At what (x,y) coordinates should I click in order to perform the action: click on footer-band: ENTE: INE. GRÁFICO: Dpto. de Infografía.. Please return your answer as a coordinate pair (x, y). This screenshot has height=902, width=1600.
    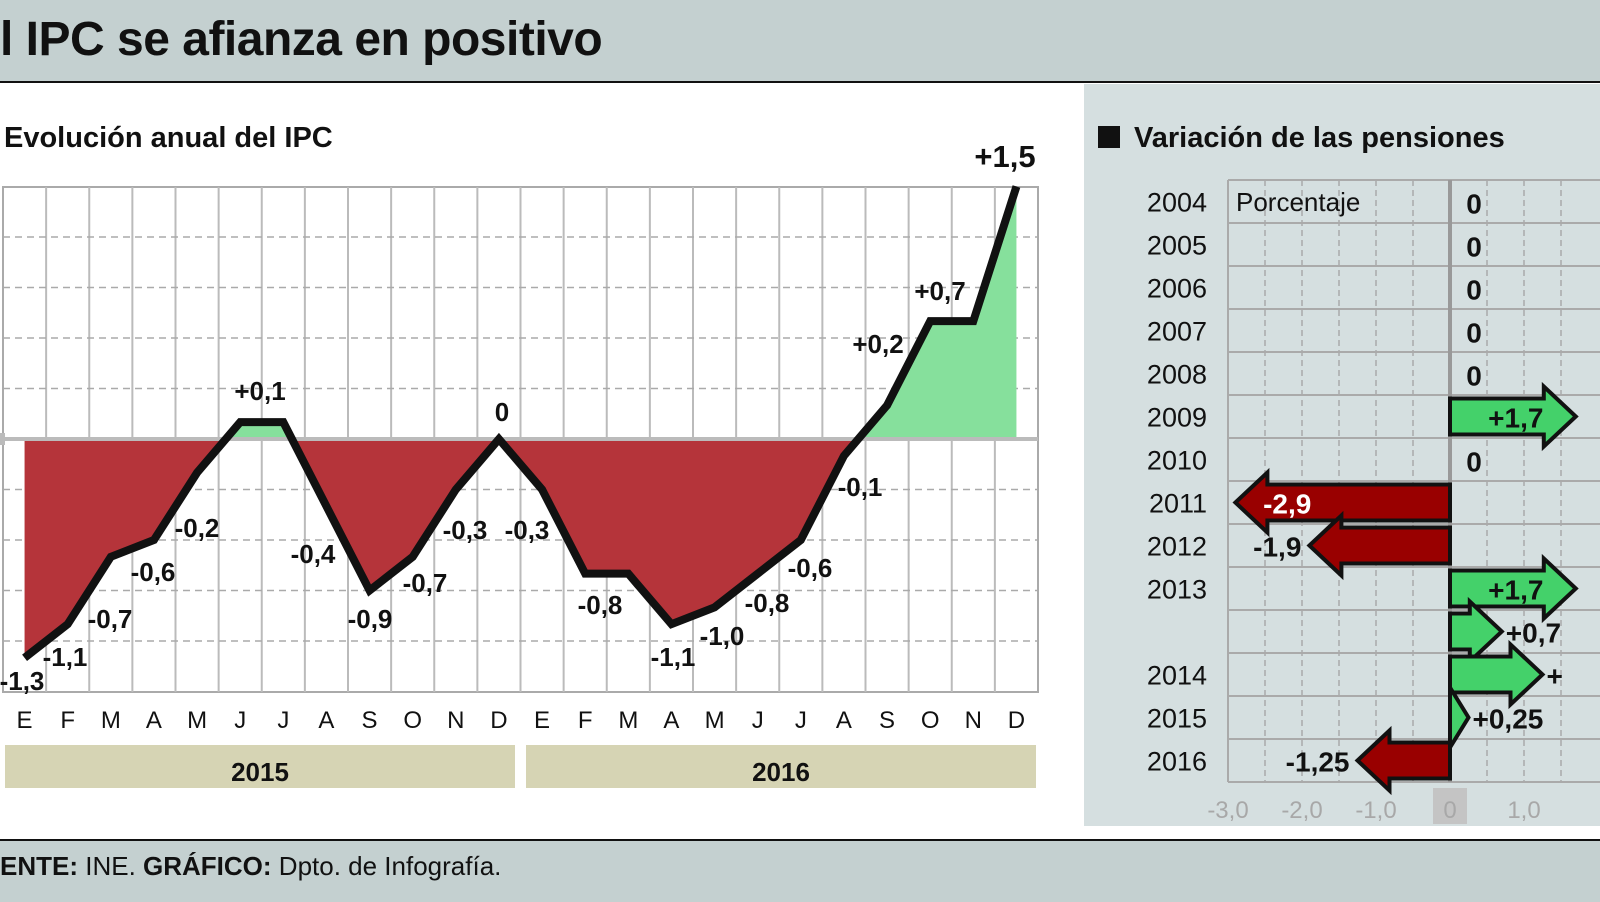
    Looking at the image, I should click on (800, 870).